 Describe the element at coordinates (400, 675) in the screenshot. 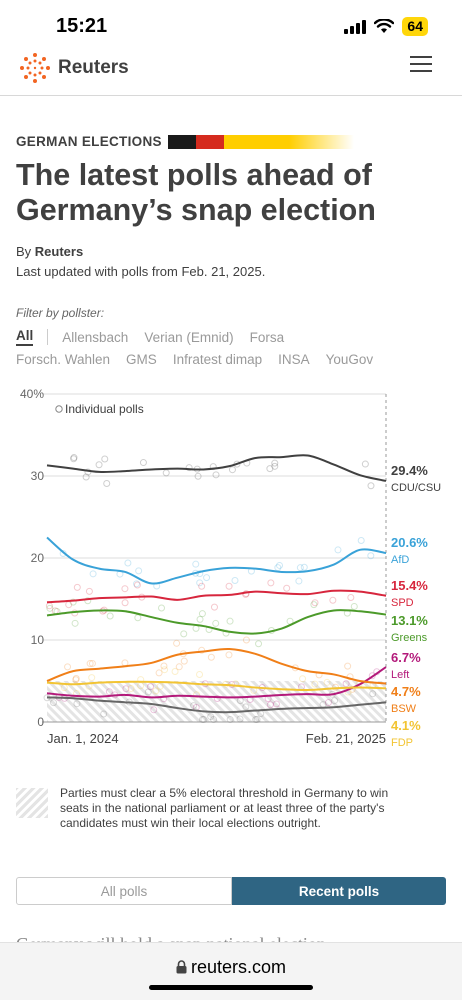

I see `party-label-left: Left` at that location.